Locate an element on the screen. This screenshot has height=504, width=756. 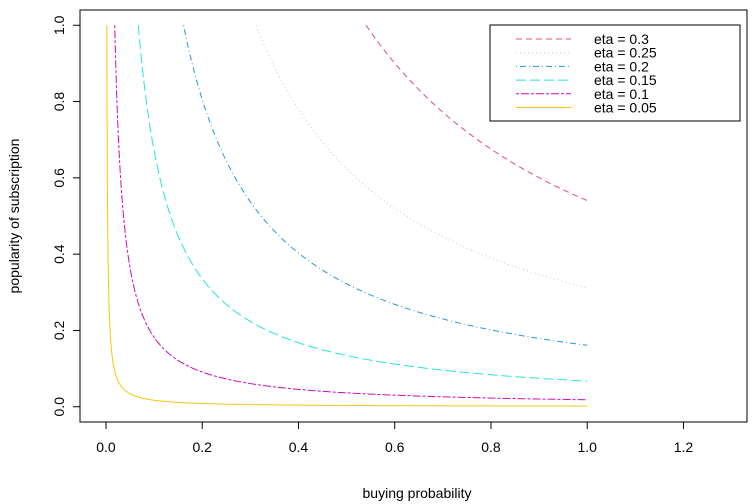
y-tick-label: 0.2 is located at coordinates (59, 331).